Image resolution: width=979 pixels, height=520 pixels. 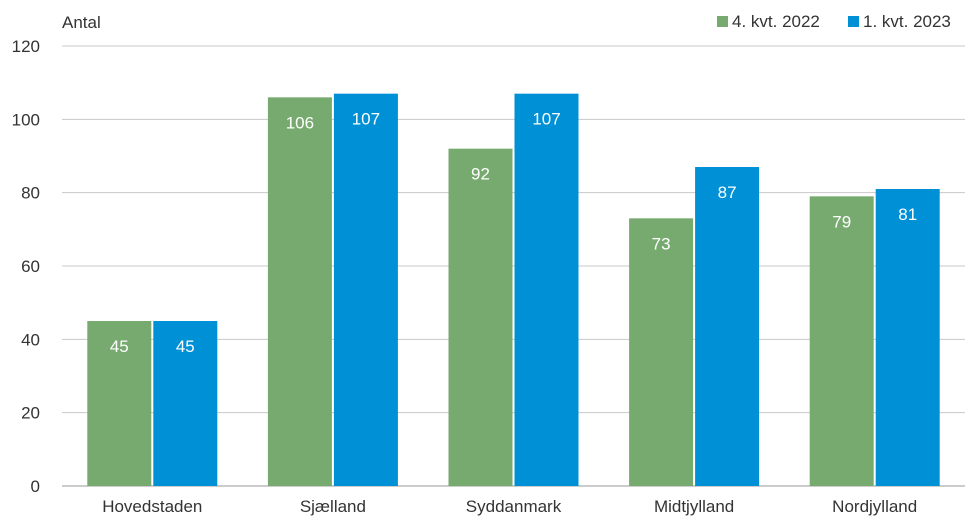 I want to click on category-label: Hovedstaden, so click(x=152, y=506).